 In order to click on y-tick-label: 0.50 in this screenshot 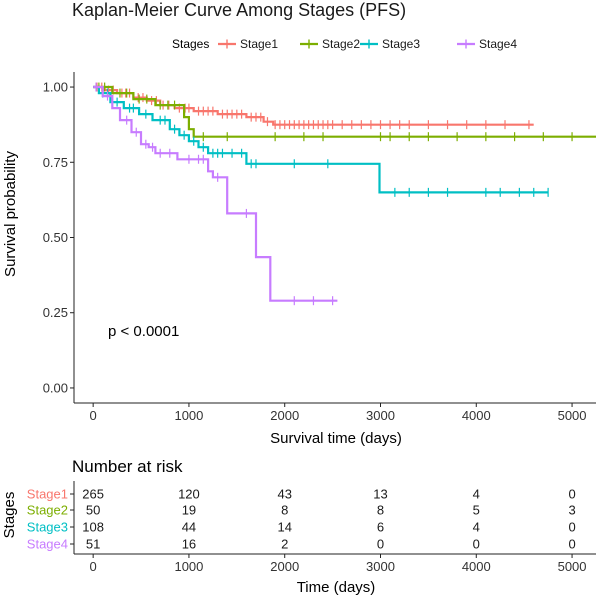, I will do `click(55, 237)`.